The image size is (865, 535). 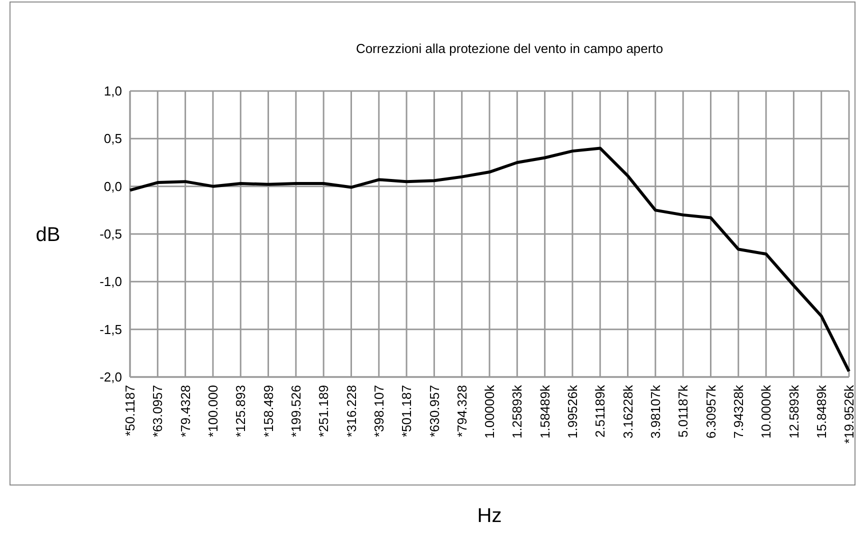 What do you see at coordinates (821, 411) in the screenshot?
I see `x-tick-label: 15.8489k` at bounding box center [821, 411].